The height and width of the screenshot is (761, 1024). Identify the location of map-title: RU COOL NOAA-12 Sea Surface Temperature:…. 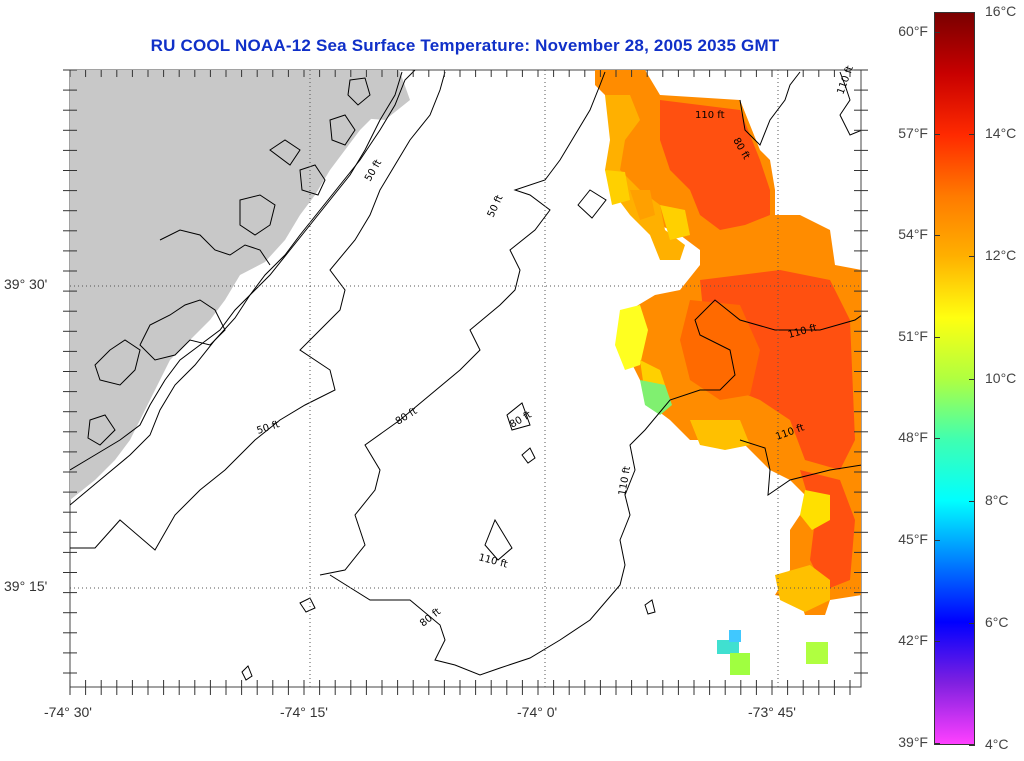
(465, 45).